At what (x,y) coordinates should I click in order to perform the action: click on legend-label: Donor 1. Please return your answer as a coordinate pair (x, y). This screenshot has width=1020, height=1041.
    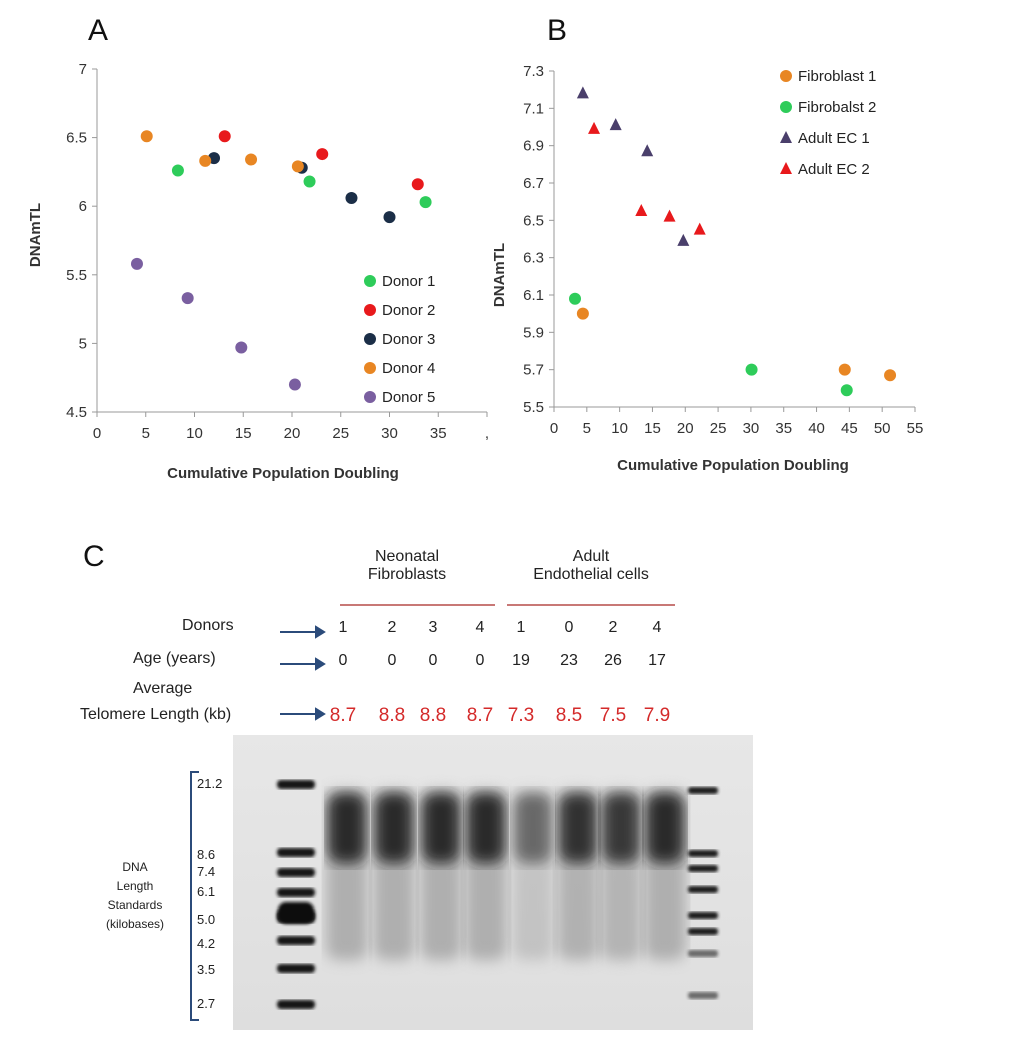
    Looking at the image, I should click on (408, 281).